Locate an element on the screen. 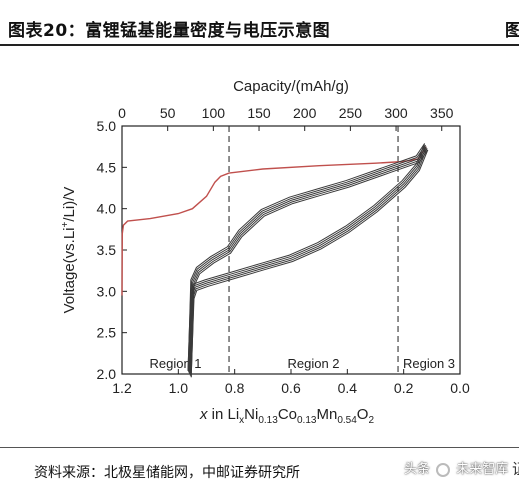 Image resolution: width=519 pixels, height=489 pixels. y-tick-label: 3.0 is located at coordinates (107, 291).